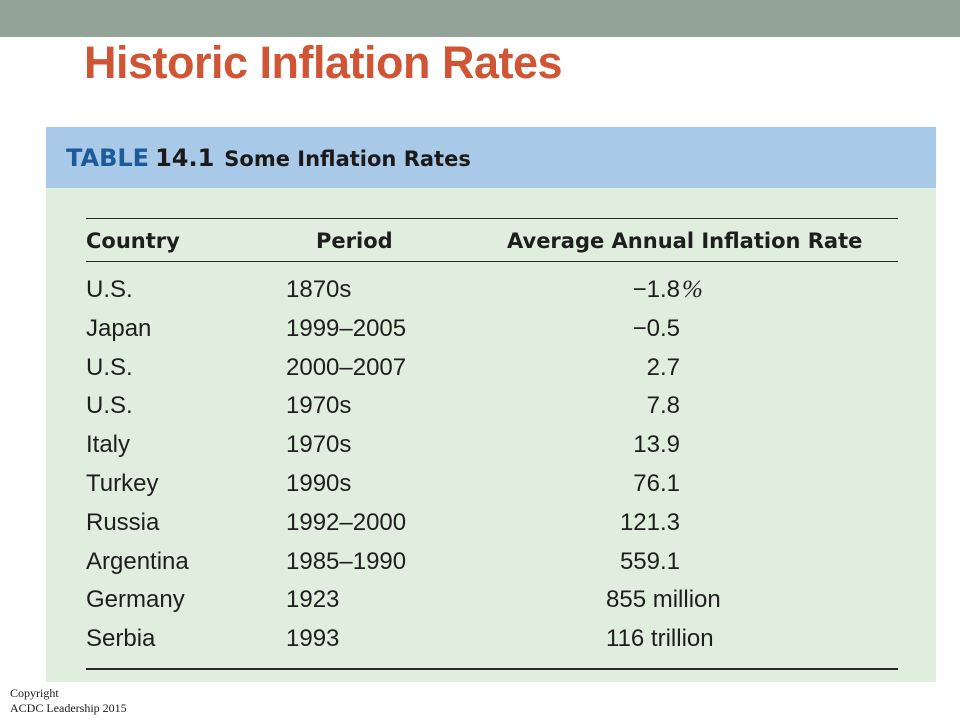 Image resolution: width=960 pixels, height=720 pixels. I want to click on table-caption-number: 14.1, so click(185, 158).